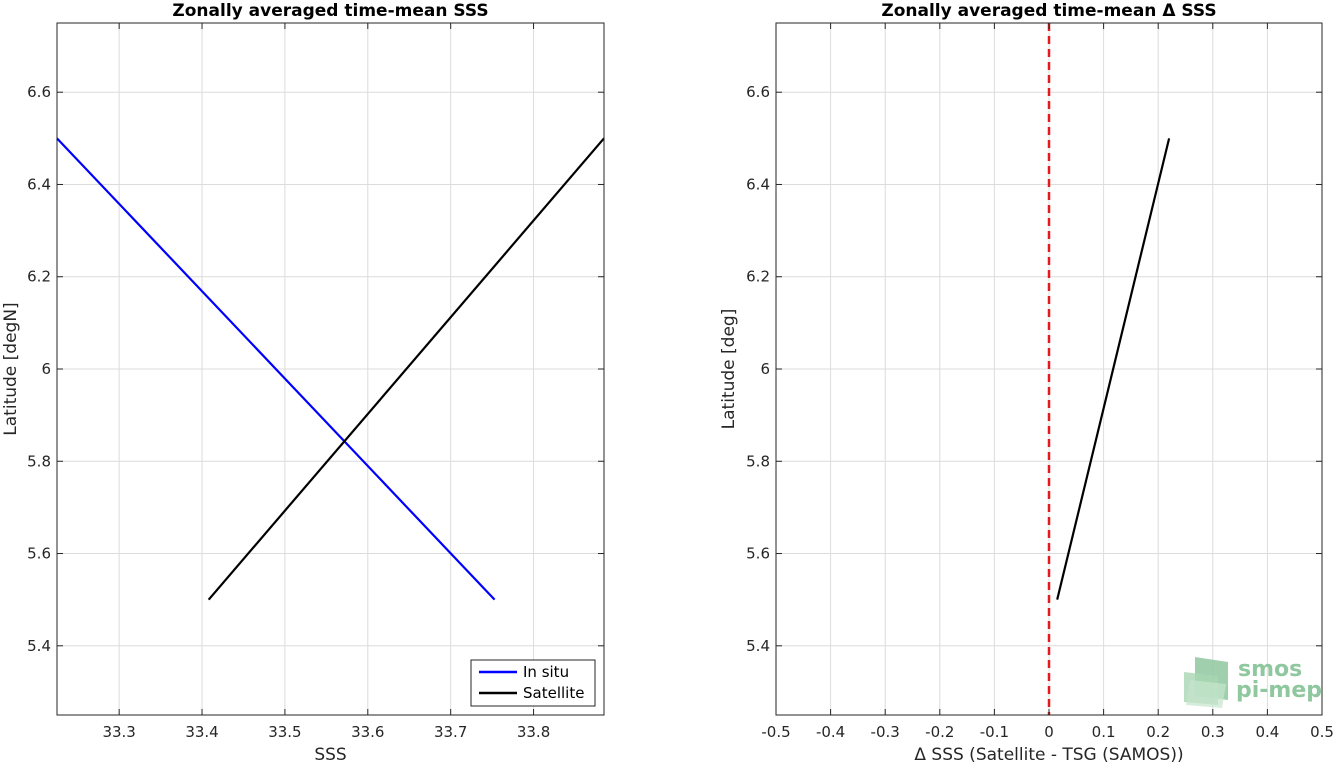 This screenshot has width=1333, height=764. What do you see at coordinates (1267, 732) in the screenshot?
I see `x-tick-label: 0.4` at bounding box center [1267, 732].